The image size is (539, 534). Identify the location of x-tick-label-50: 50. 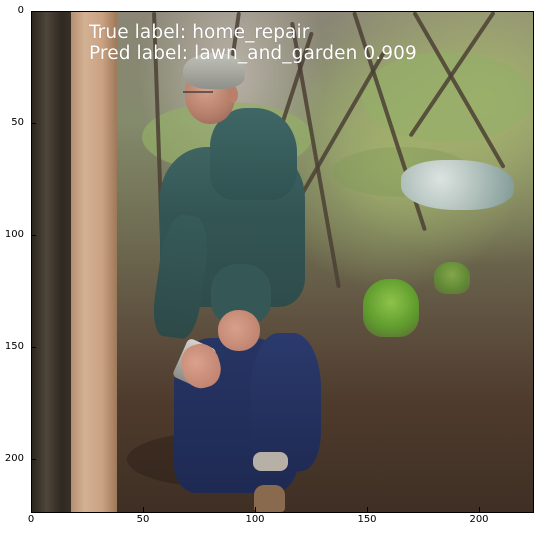
(143, 519).